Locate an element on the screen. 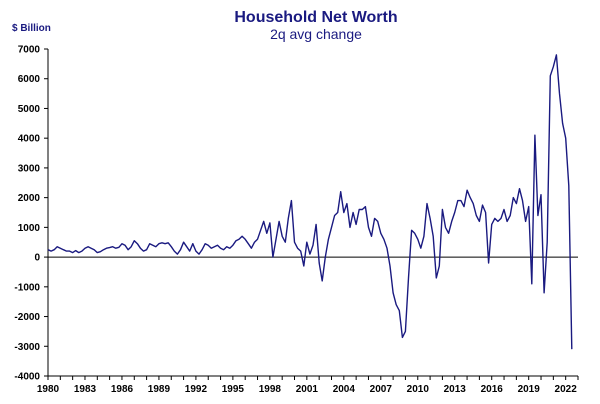  y-tick-label: 6000 is located at coordinates (29, 79).